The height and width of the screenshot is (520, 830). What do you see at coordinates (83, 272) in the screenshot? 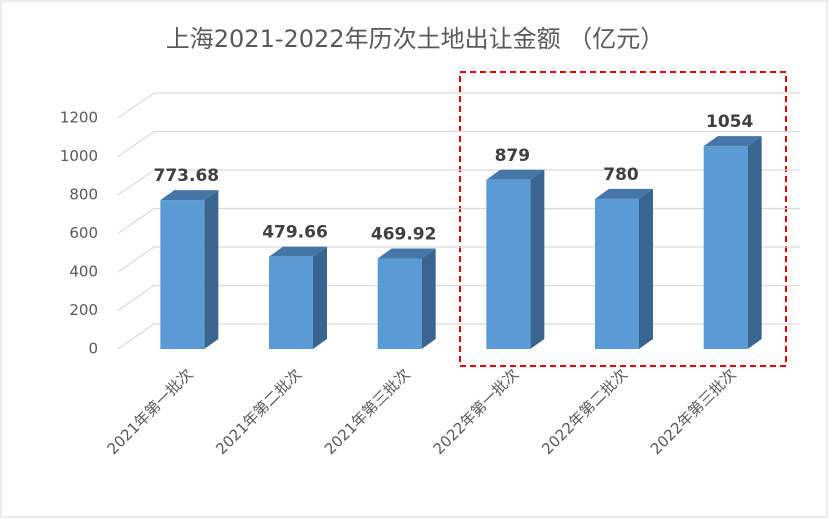
I see `y-tick-label: 400` at bounding box center [83, 272].